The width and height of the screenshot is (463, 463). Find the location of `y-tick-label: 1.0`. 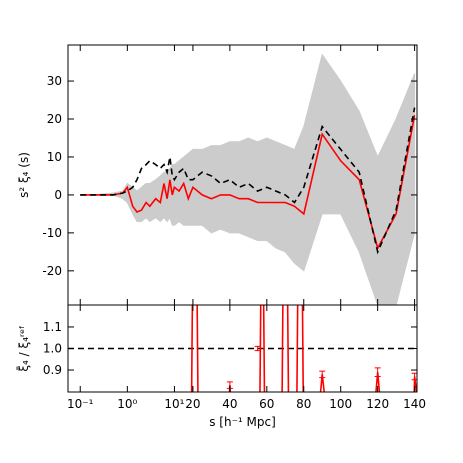

y-tick-label: 1.0 is located at coordinates (52, 349).